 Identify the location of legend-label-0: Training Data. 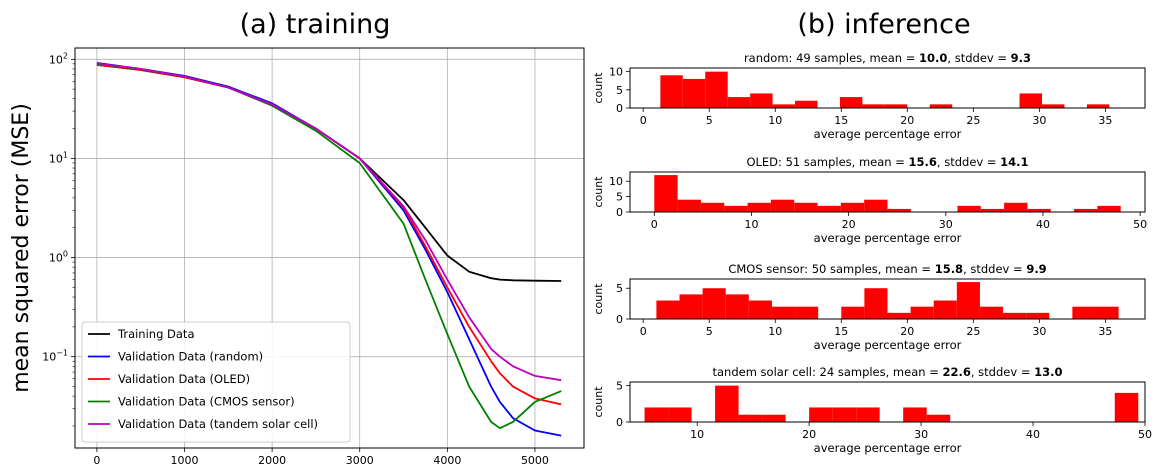
(156, 334).